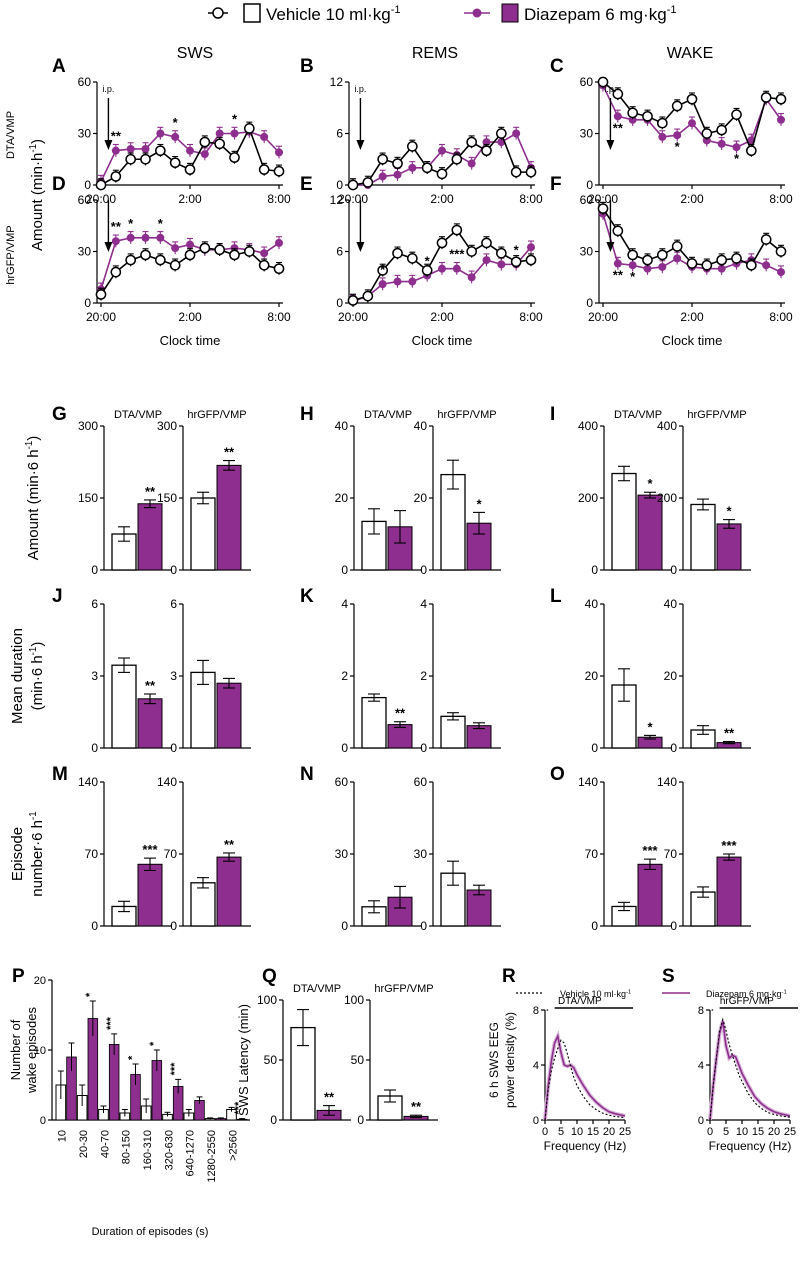 This screenshot has width=803, height=1265. Describe the element at coordinates (37, 682) in the screenshot. I see `y-label-mean-duration-2-text: (min·6 h` at that location.